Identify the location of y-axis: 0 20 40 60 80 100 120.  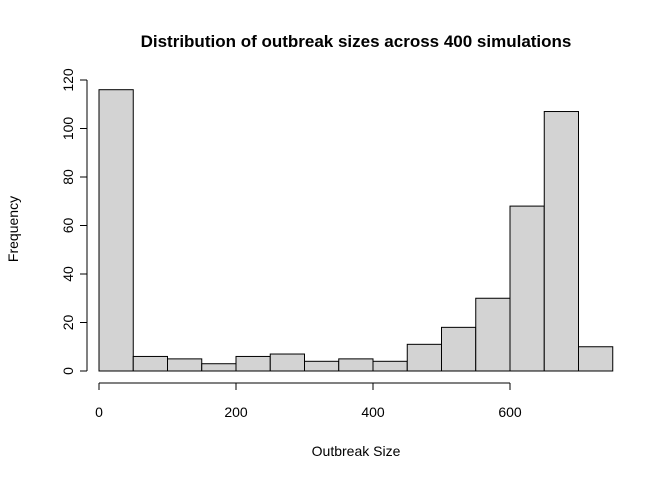
(74, 221).